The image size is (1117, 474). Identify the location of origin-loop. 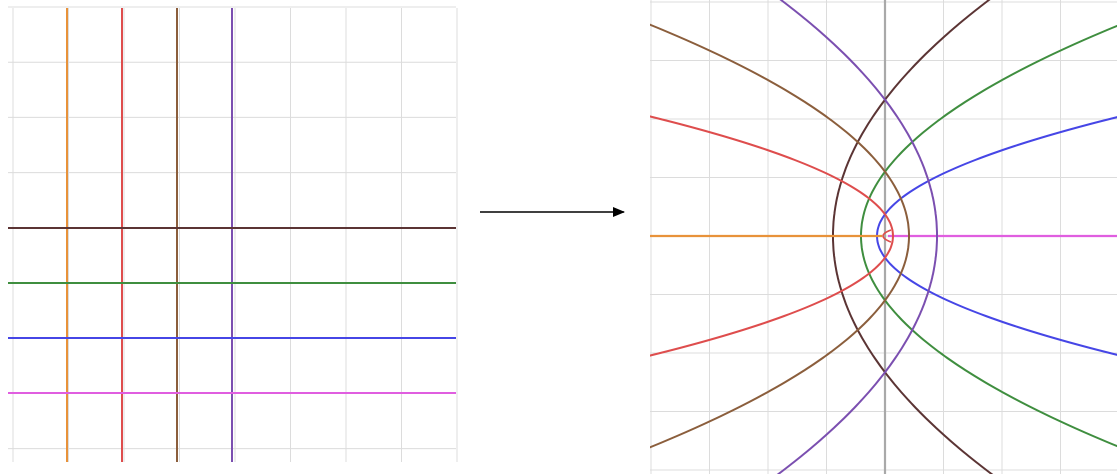
(887, 236).